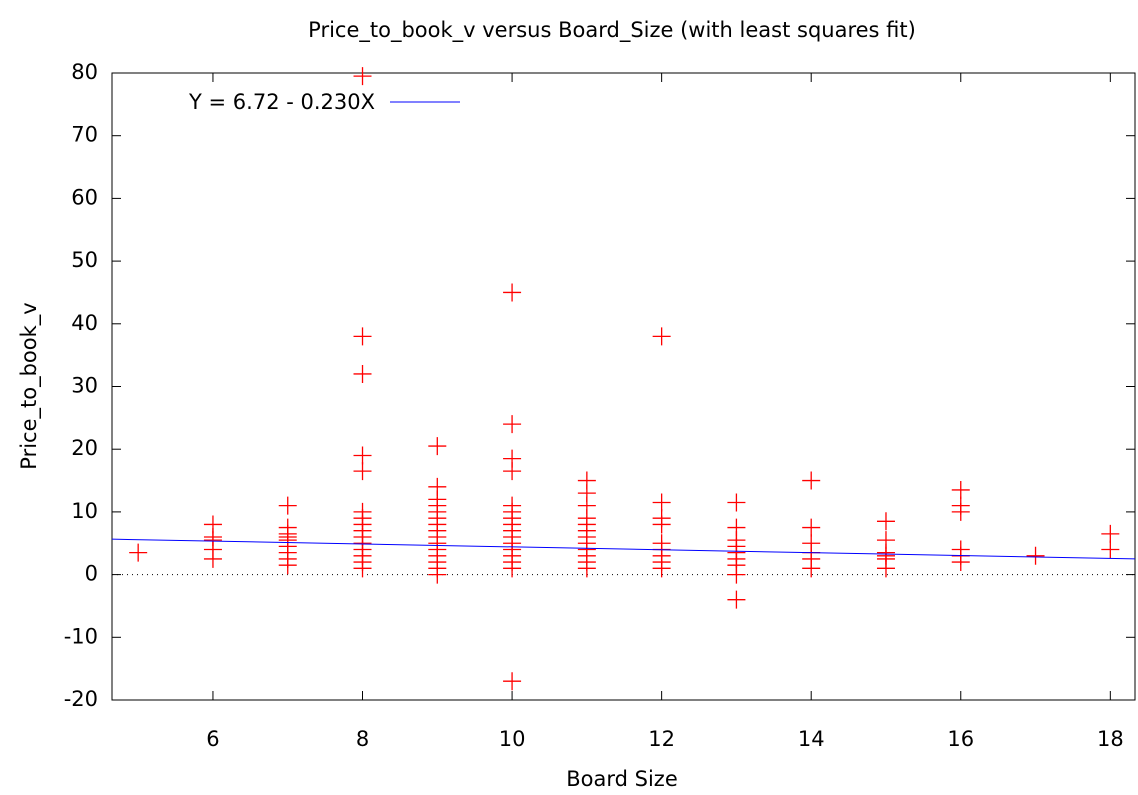 The width and height of the screenshot is (1138, 795). What do you see at coordinates (622, 779) in the screenshot?
I see `x-axis-label: Board Size` at bounding box center [622, 779].